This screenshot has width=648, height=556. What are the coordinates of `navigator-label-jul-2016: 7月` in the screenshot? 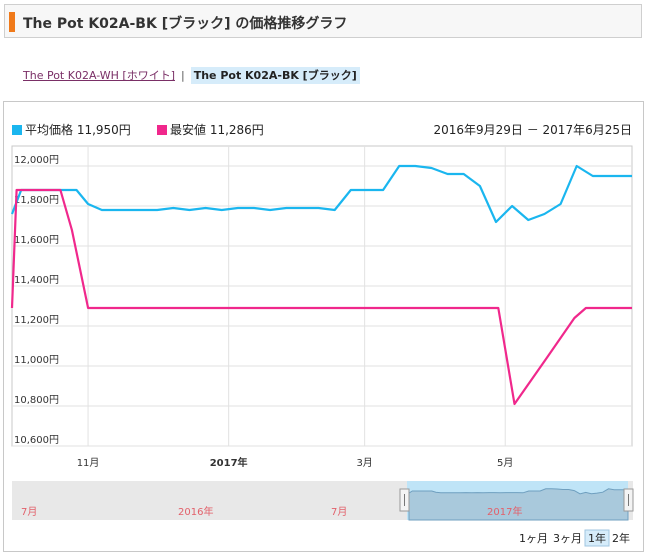 It's located at (339, 512).